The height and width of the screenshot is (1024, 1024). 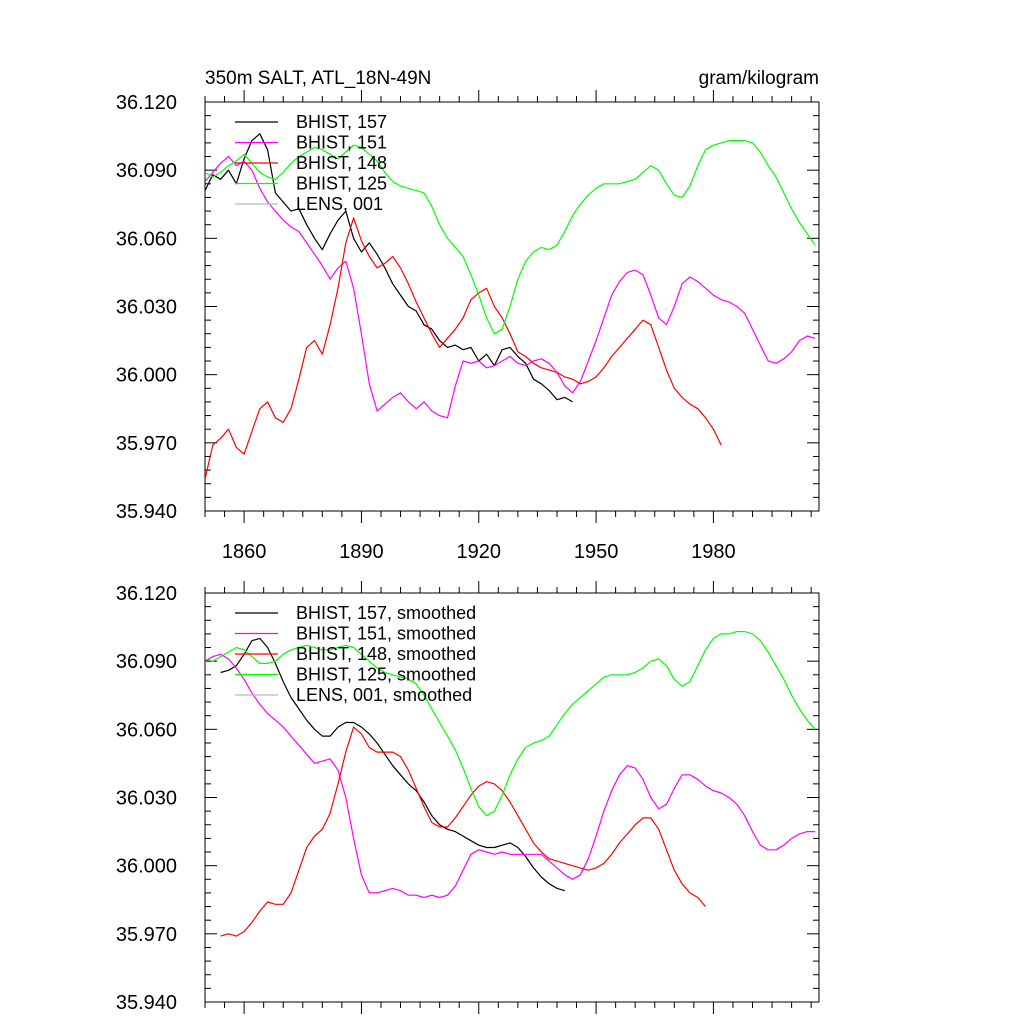 I want to click on top-y-tick-label: 36.060, so click(x=146, y=239).